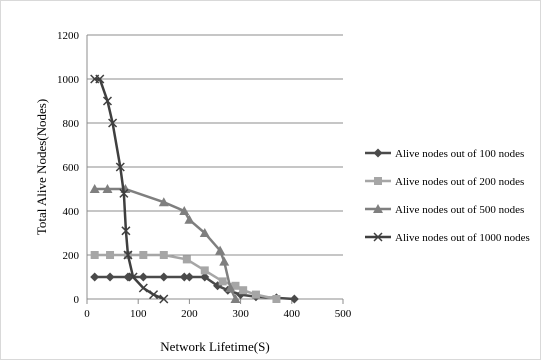 This screenshot has width=541, height=361. I want to click on y-tick-label: 1000, so click(68, 80).